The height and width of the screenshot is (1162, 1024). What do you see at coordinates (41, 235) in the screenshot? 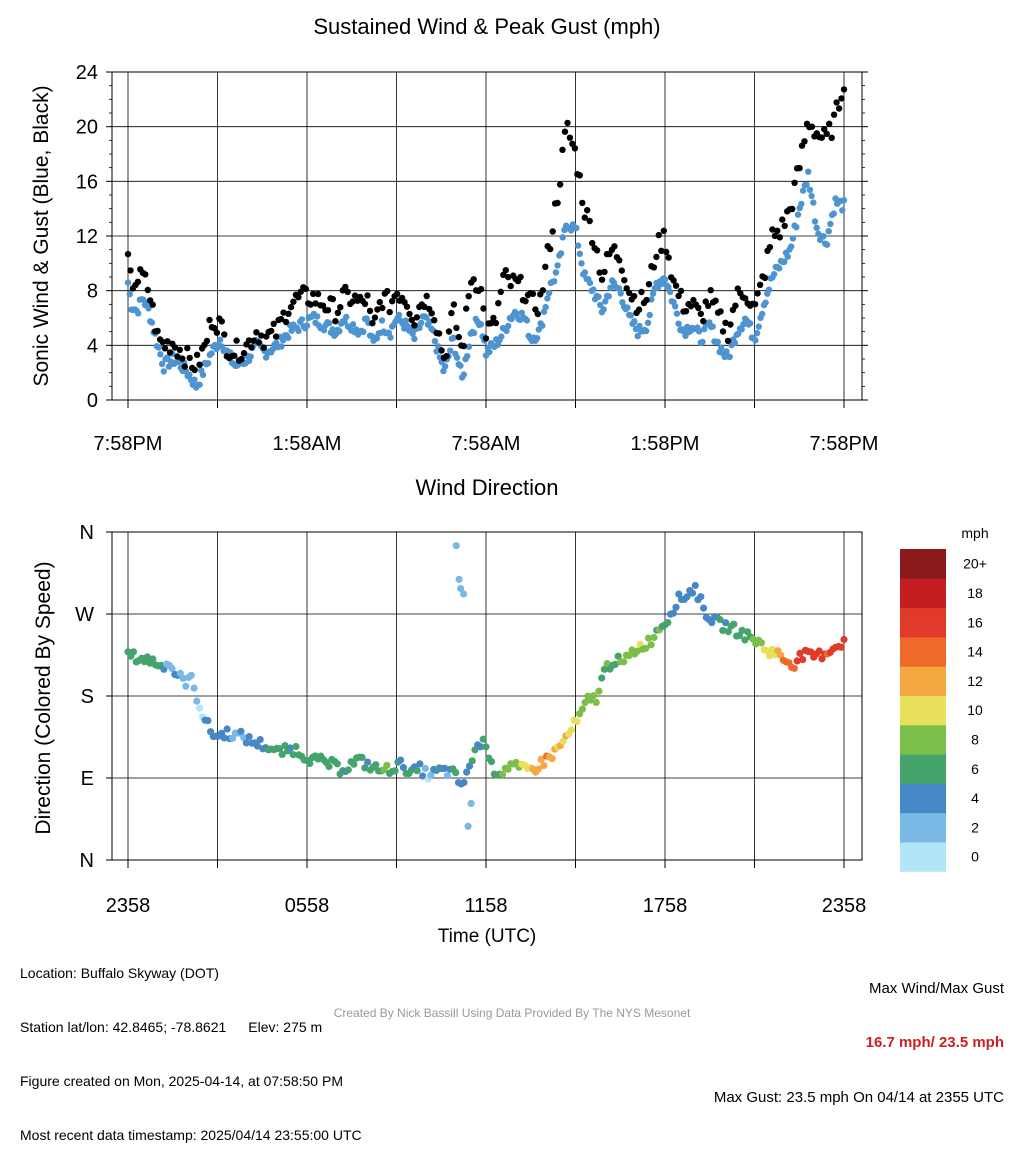
I see `y-axis-label: Sonic Wind & Gust (Blue, Black)` at bounding box center [41, 235].